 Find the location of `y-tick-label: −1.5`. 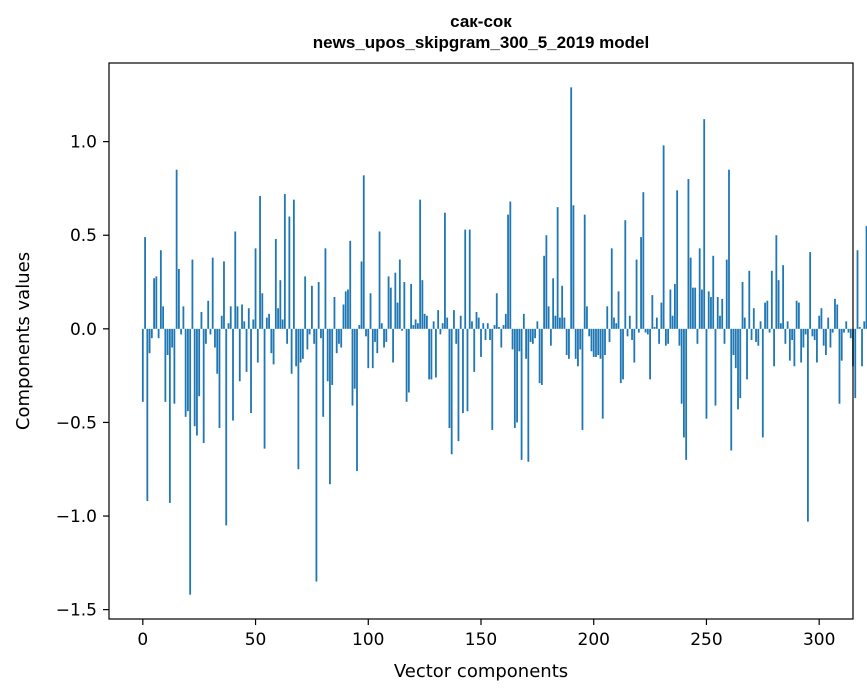

y-tick-label: −1.5 is located at coordinates (76, 611).